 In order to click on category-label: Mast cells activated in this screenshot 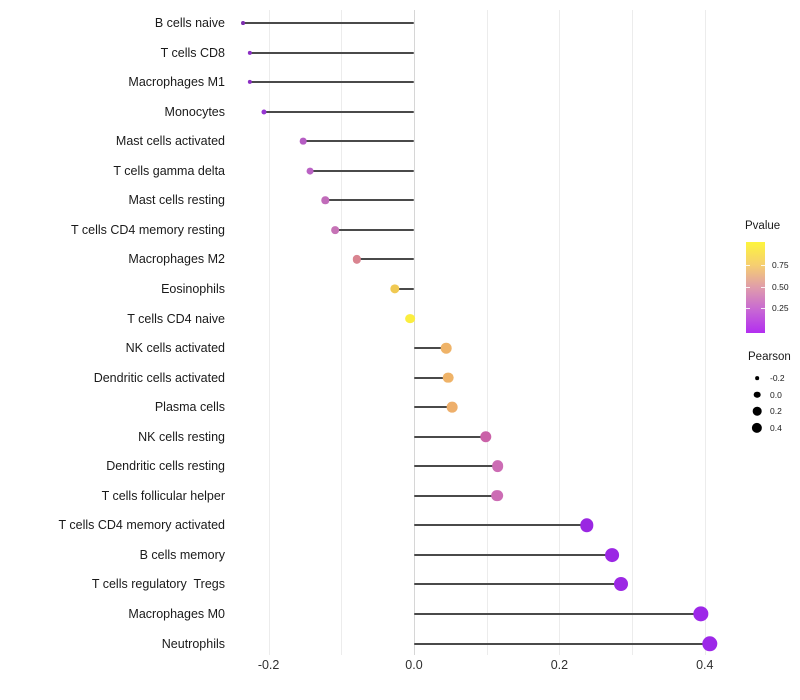, I will do `click(170, 141)`.